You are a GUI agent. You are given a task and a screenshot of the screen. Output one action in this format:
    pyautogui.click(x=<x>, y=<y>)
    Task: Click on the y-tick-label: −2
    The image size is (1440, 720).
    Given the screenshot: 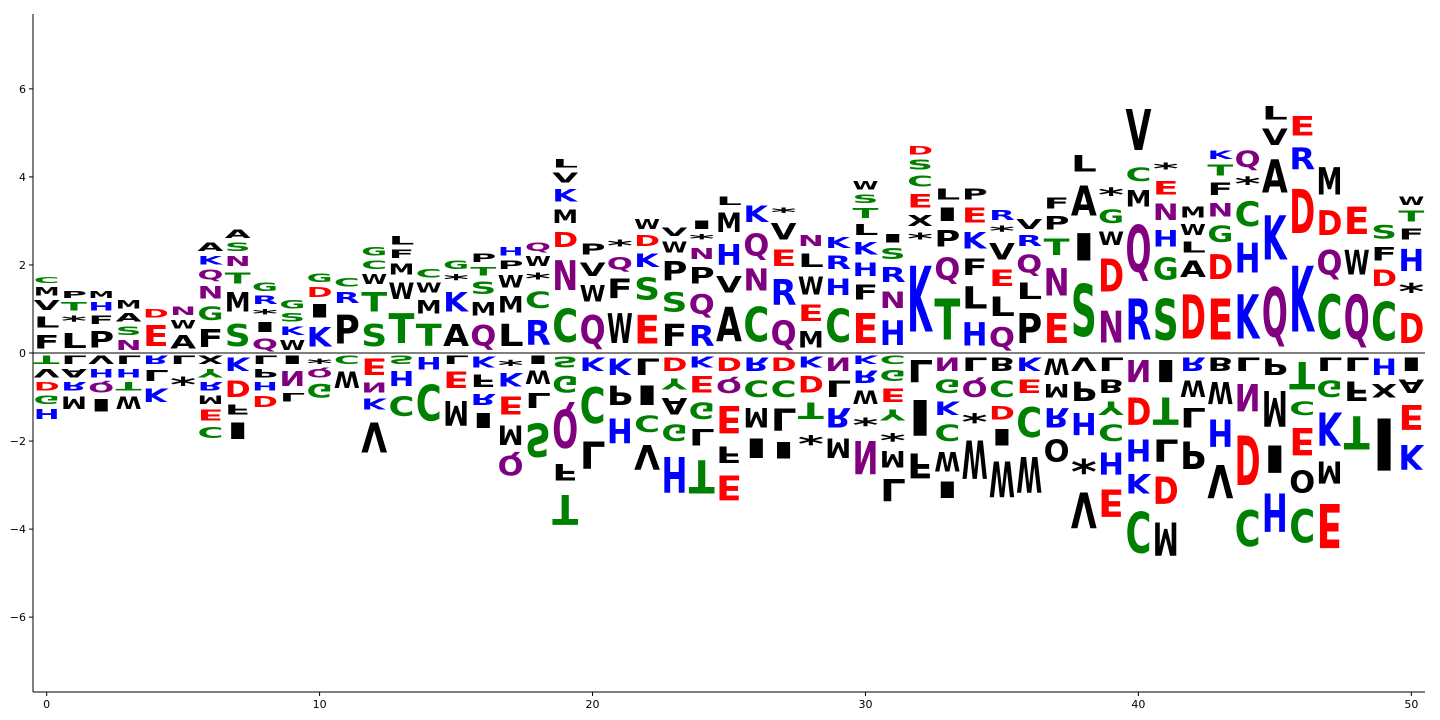 What is the action you would take?
    pyautogui.click(x=18, y=441)
    